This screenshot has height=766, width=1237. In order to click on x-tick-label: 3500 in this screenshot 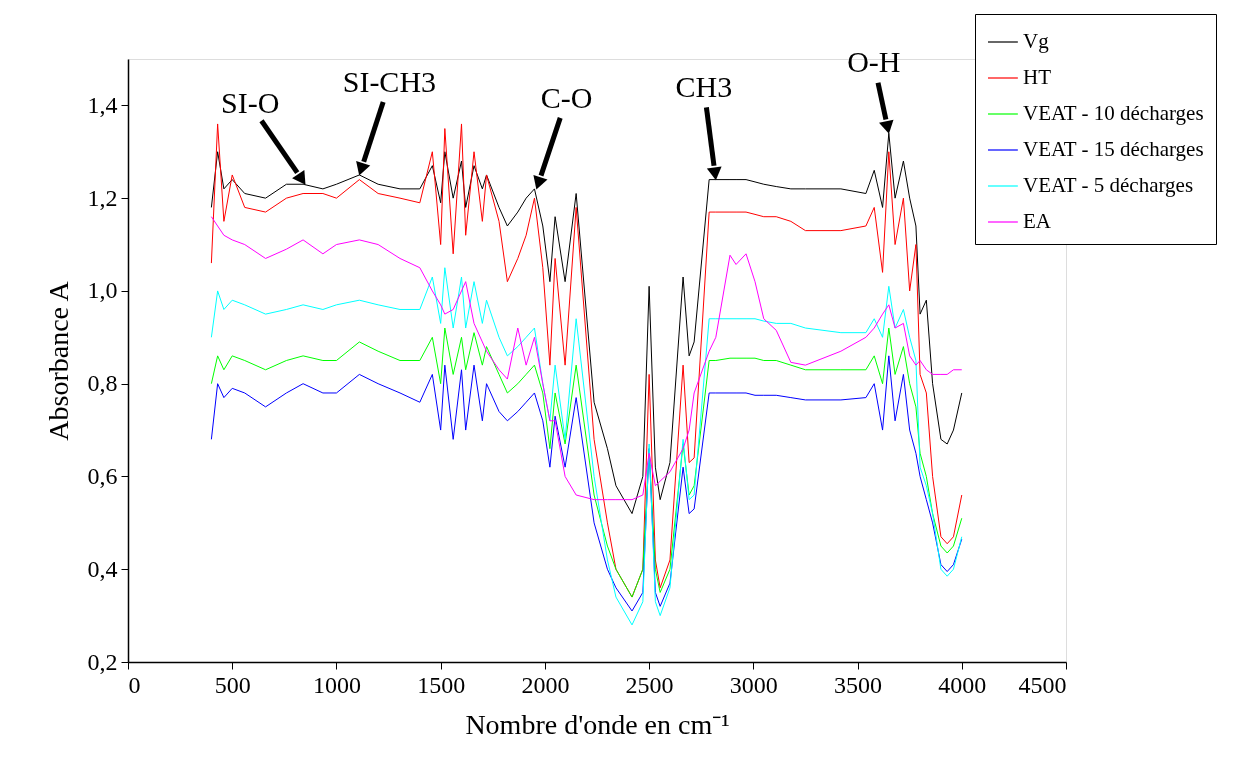, I will do `click(858, 684)`.